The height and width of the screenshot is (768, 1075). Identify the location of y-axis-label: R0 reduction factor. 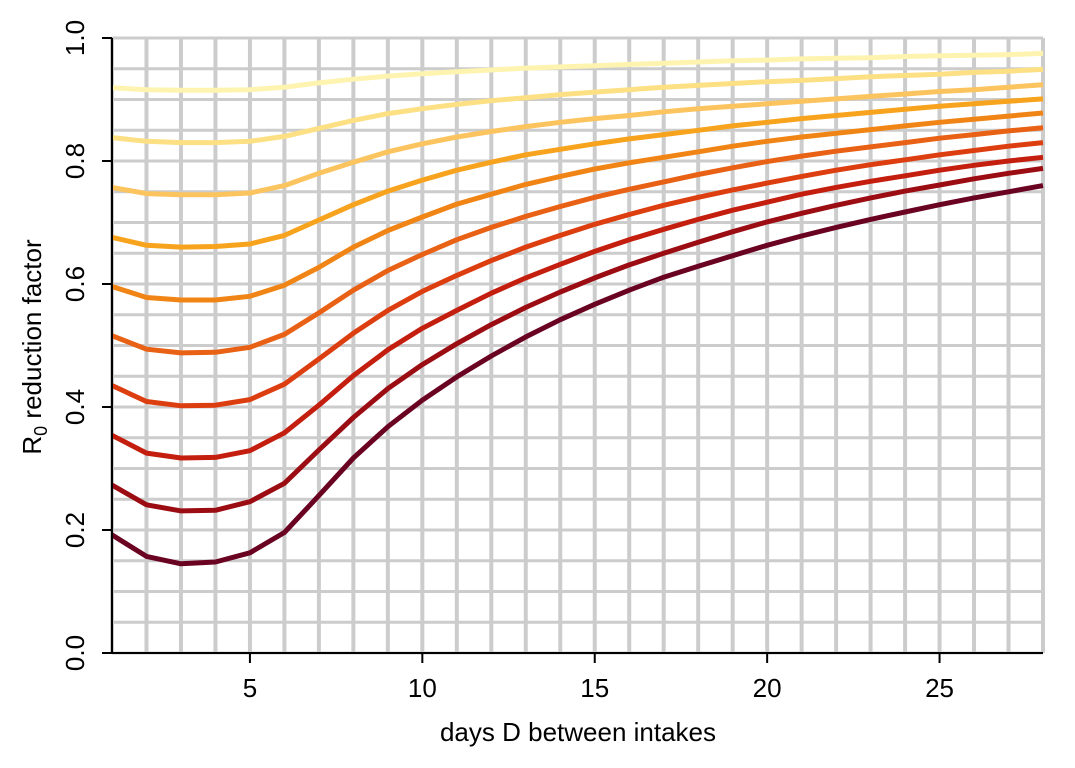
(34, 347).